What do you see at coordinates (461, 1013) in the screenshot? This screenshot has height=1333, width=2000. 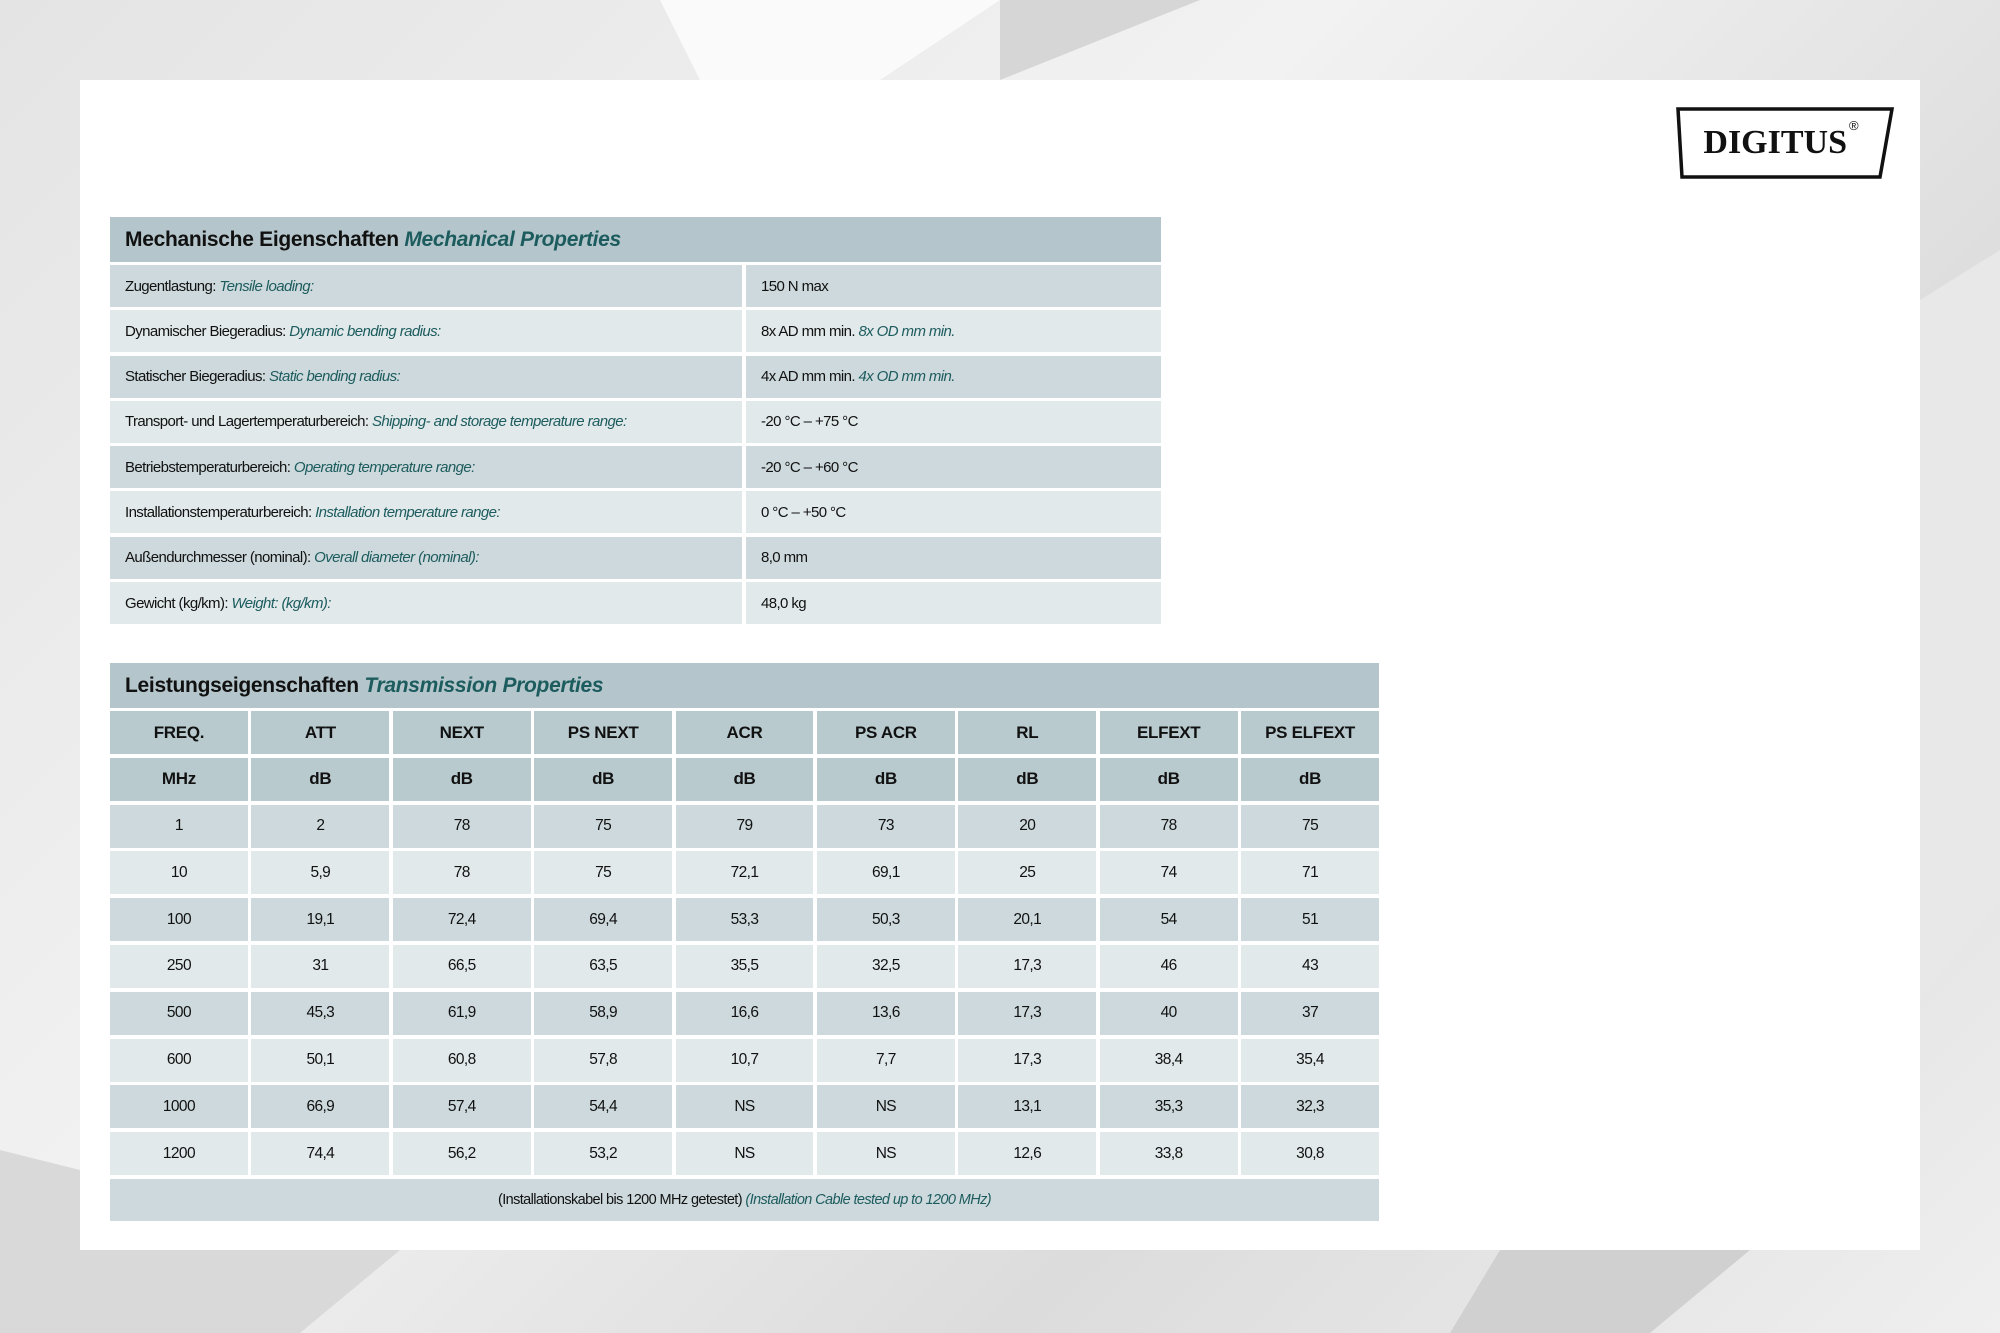 I see `table-cell: 61,9` at bounding box center [461, 1013].